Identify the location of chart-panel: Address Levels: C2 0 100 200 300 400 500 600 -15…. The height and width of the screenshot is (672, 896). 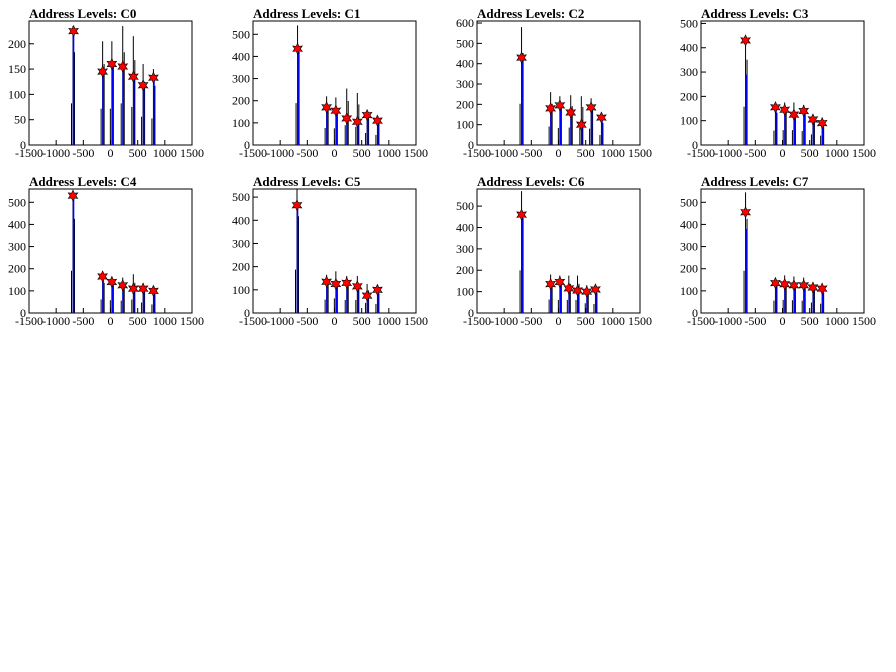
(554, 83).